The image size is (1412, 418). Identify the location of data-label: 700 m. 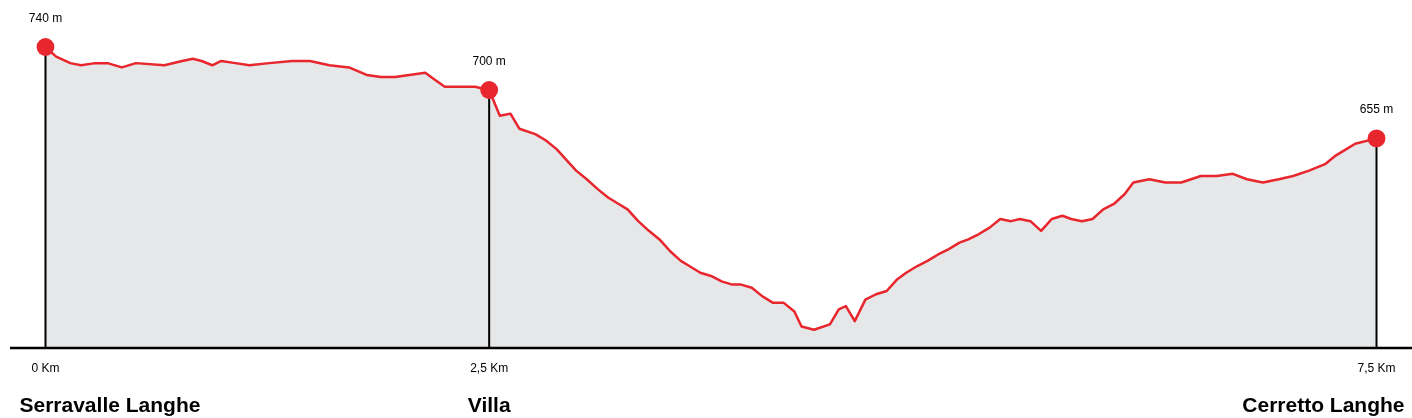
(489, 61).